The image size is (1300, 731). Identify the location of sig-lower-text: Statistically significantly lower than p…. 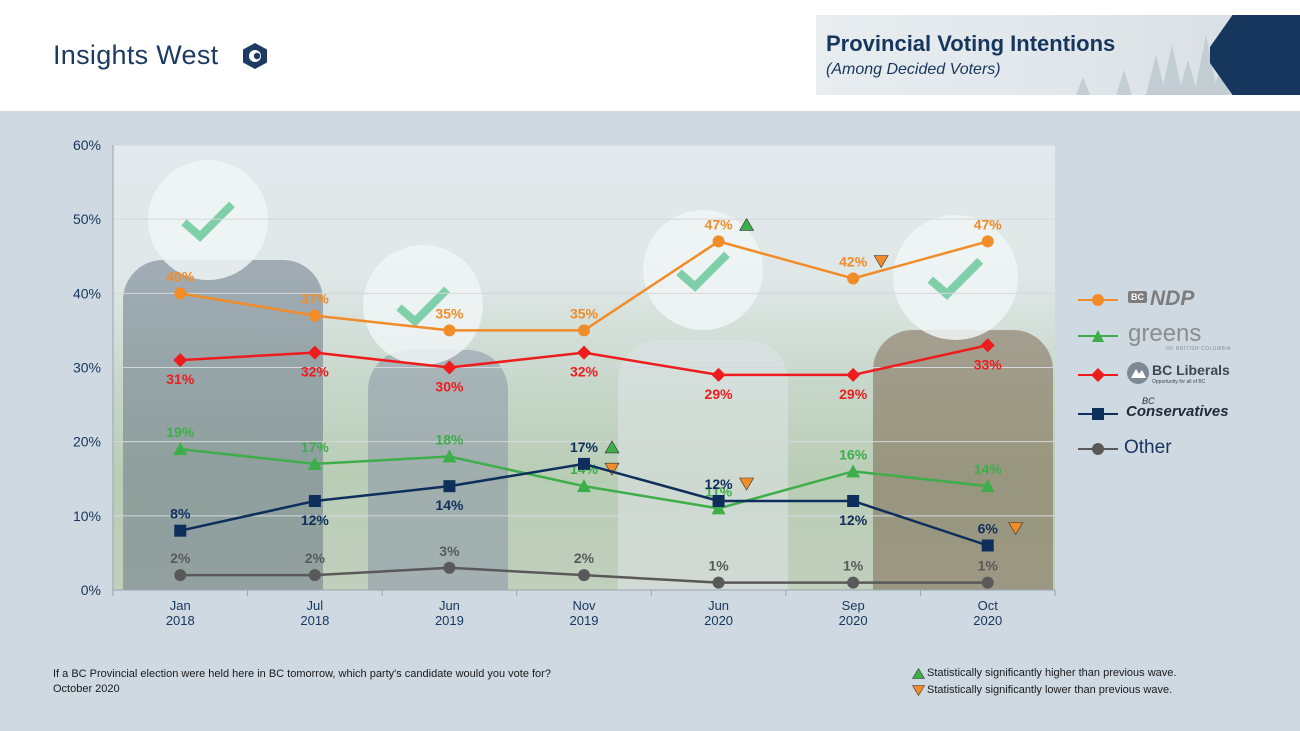
(1050, 690).